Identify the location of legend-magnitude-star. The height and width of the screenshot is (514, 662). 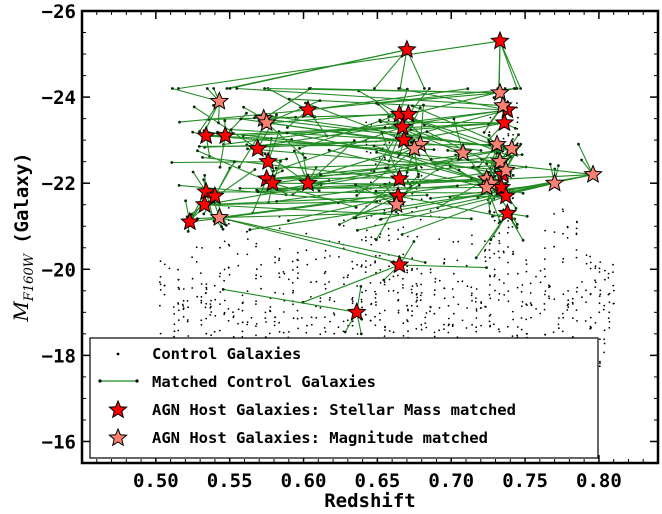
(118, 437).